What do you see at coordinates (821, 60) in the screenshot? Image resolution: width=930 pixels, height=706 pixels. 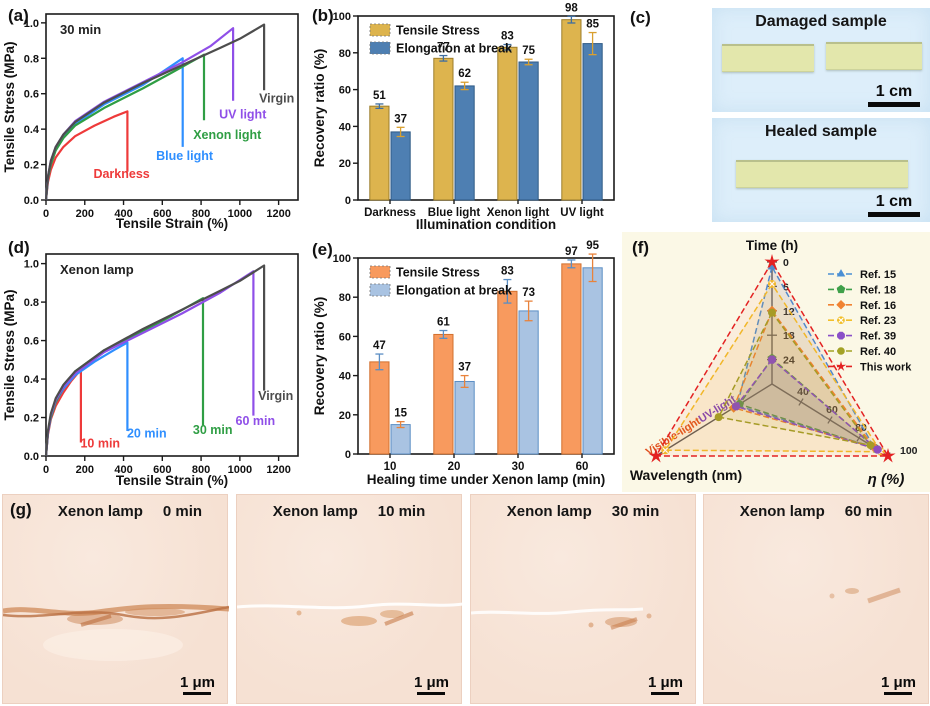 I see `damaged-sample-photo: Damaged sample 1 cm` at bounding box center [821, 60].